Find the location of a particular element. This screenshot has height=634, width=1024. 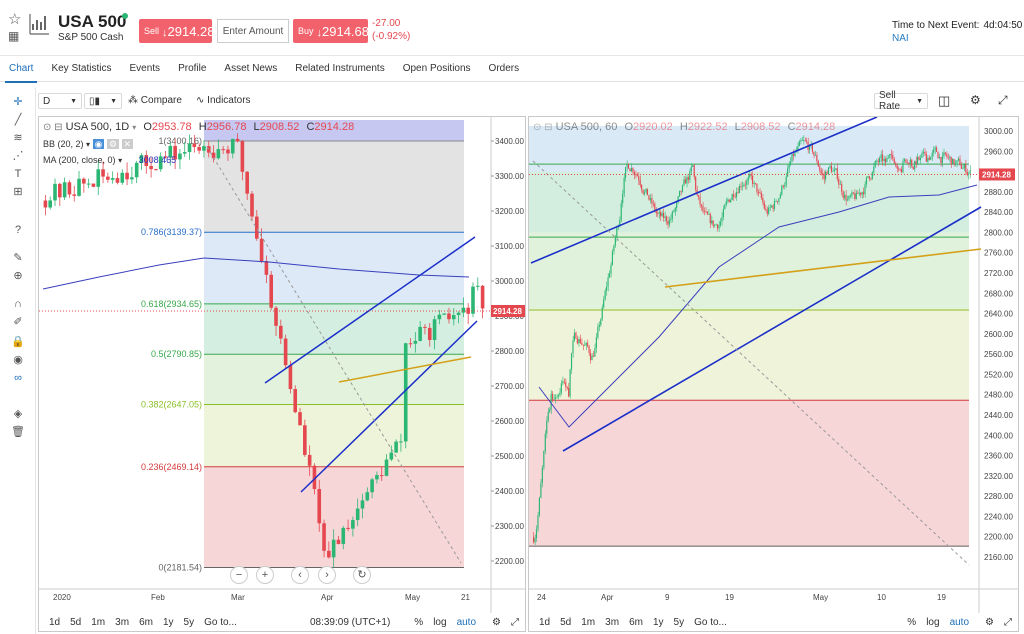

change-value: -27.00 is located at coordinates (386, 23).